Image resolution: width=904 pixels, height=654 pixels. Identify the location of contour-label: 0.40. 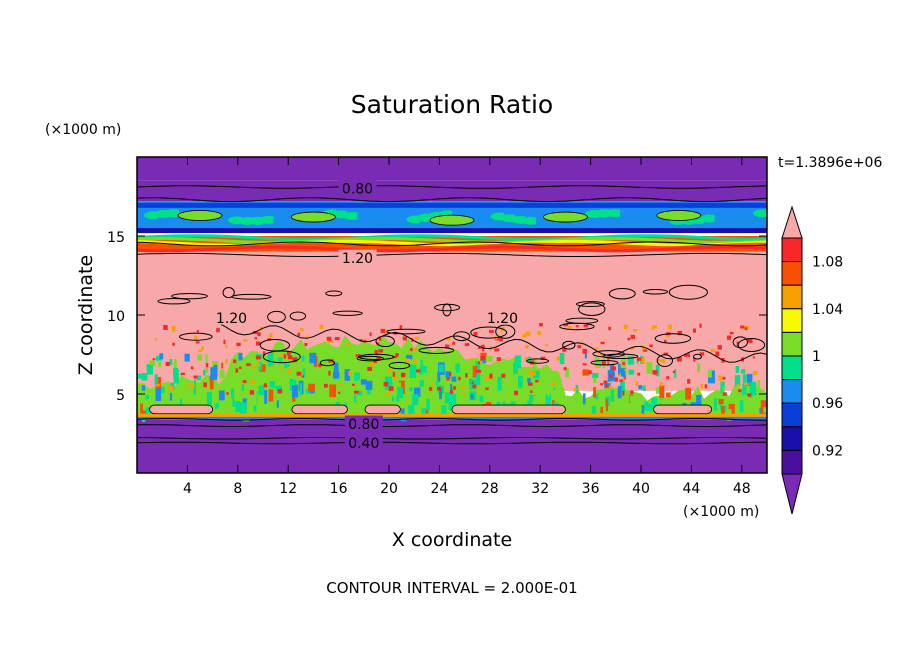
(363, 444).